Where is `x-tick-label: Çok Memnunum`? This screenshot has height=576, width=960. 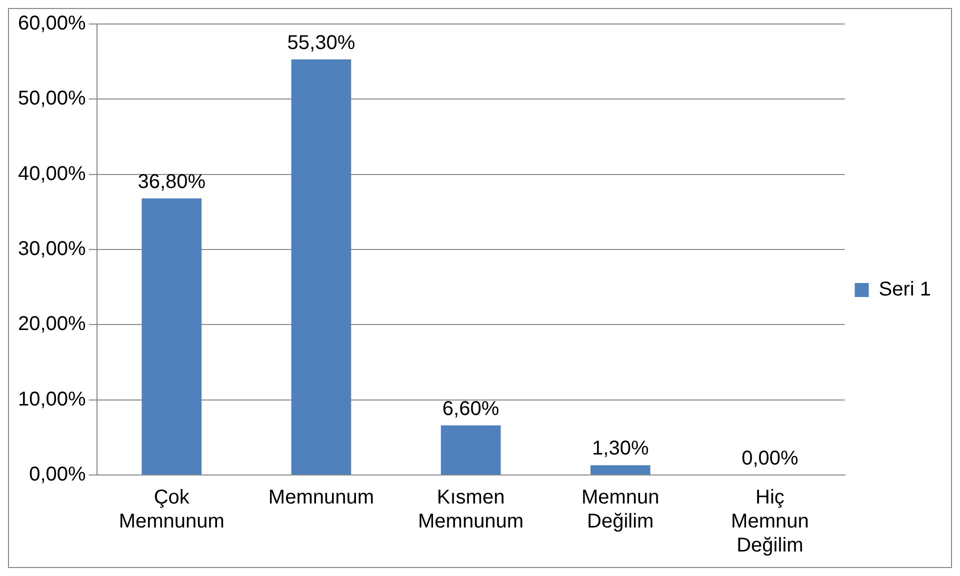 x-tick-label: Çok Memnunum is located at coordinates (171, 509).